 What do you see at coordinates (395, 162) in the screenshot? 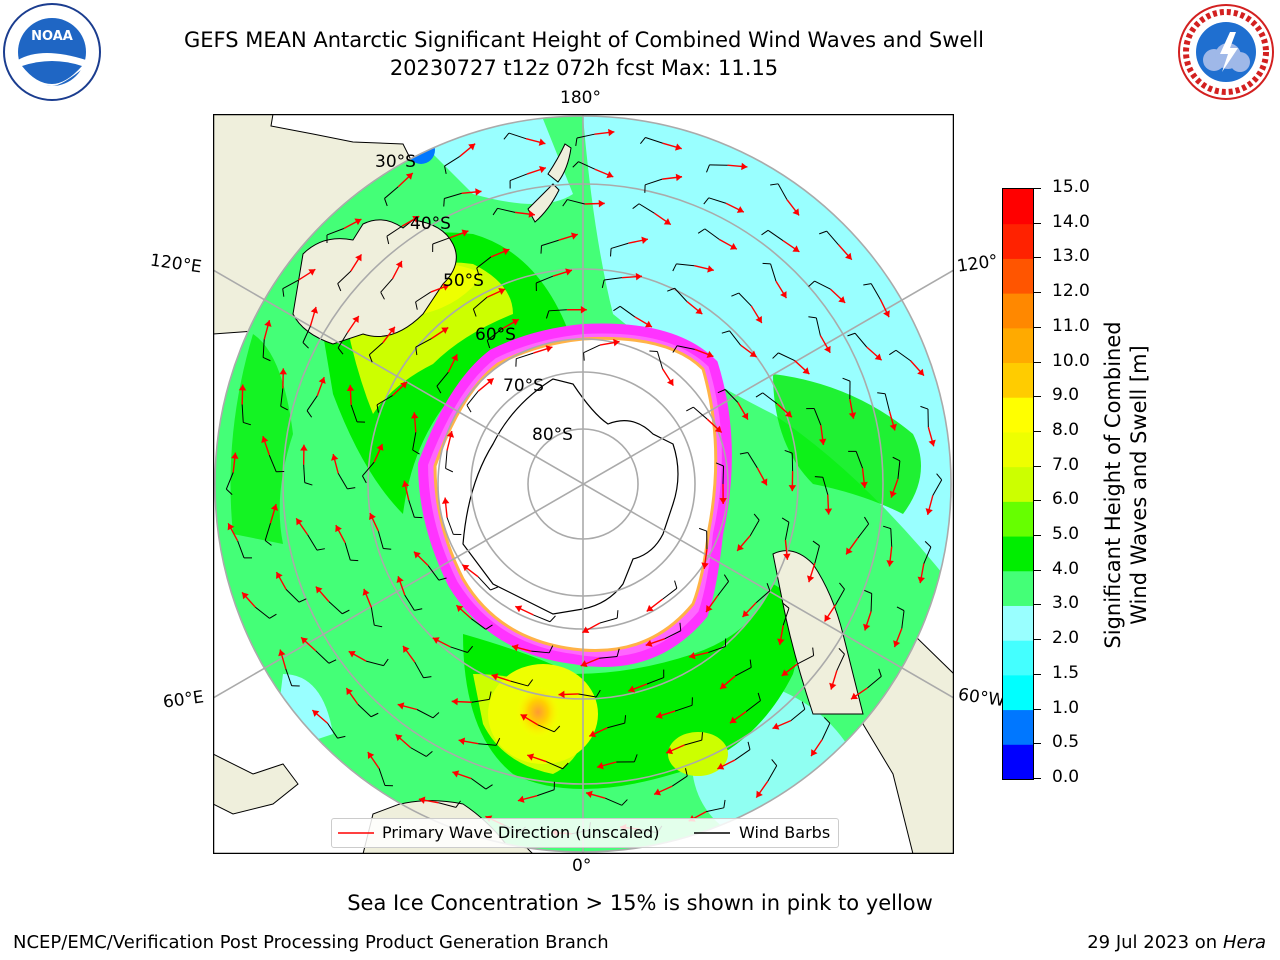
I see `lat-label-30s: 30°S` at bounding box center [395, 162].